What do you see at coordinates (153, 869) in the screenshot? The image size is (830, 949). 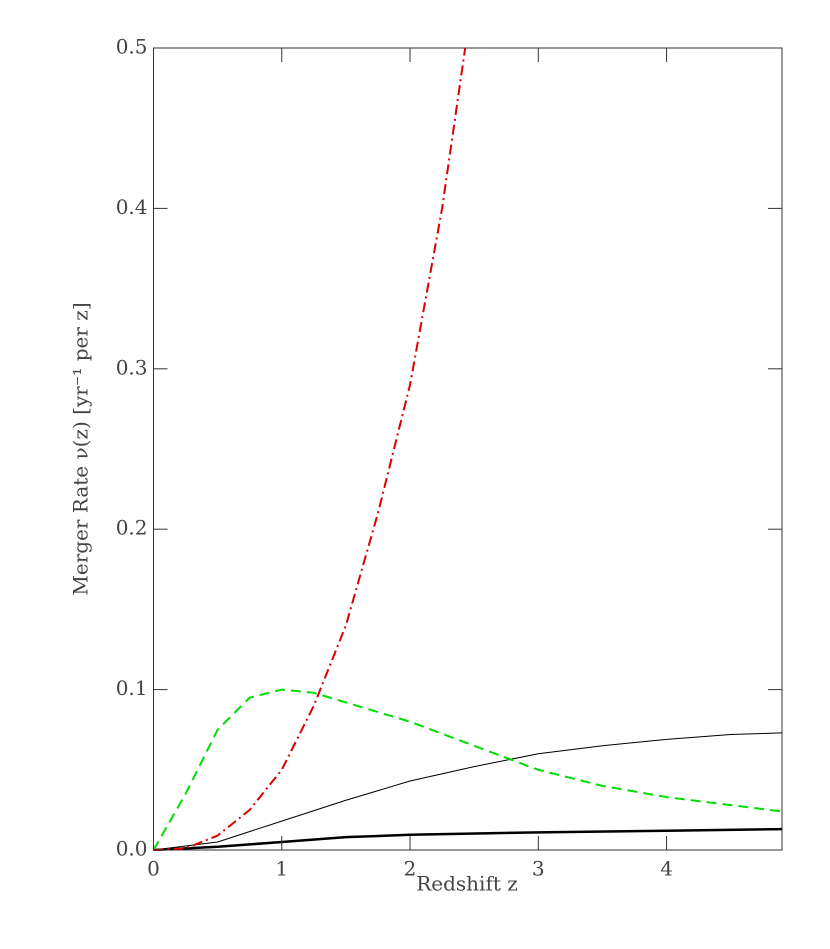 I see `x-tick-label: 0` at bounding box center [153, 869].